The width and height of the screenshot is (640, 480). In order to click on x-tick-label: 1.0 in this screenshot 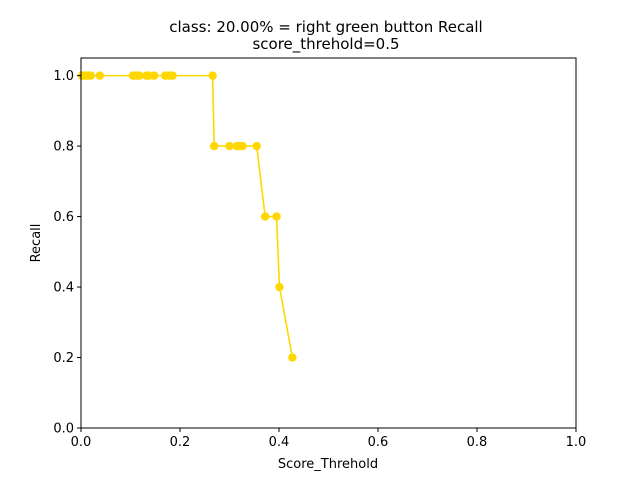, I will do `click(576, 442)`.